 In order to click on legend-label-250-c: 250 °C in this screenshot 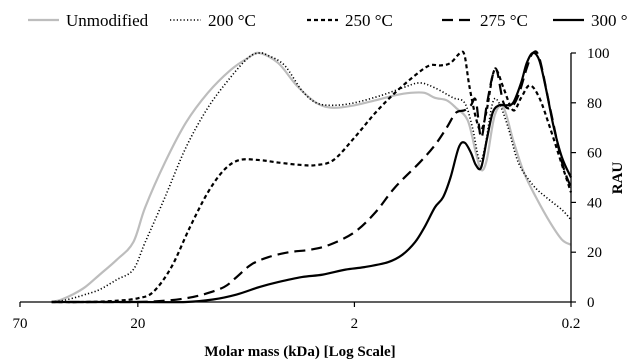, I will do `click(369, 20)`.